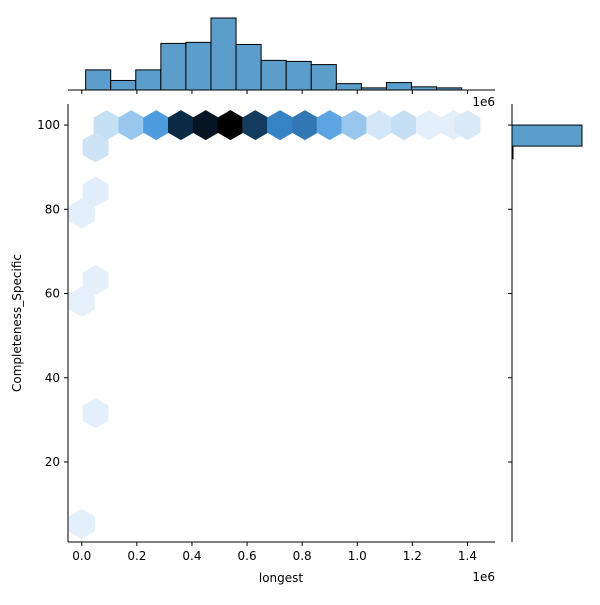 The height and width of the screenshot is (605, 600). I want to click on x-axis-label: longest, so click(281, 578).